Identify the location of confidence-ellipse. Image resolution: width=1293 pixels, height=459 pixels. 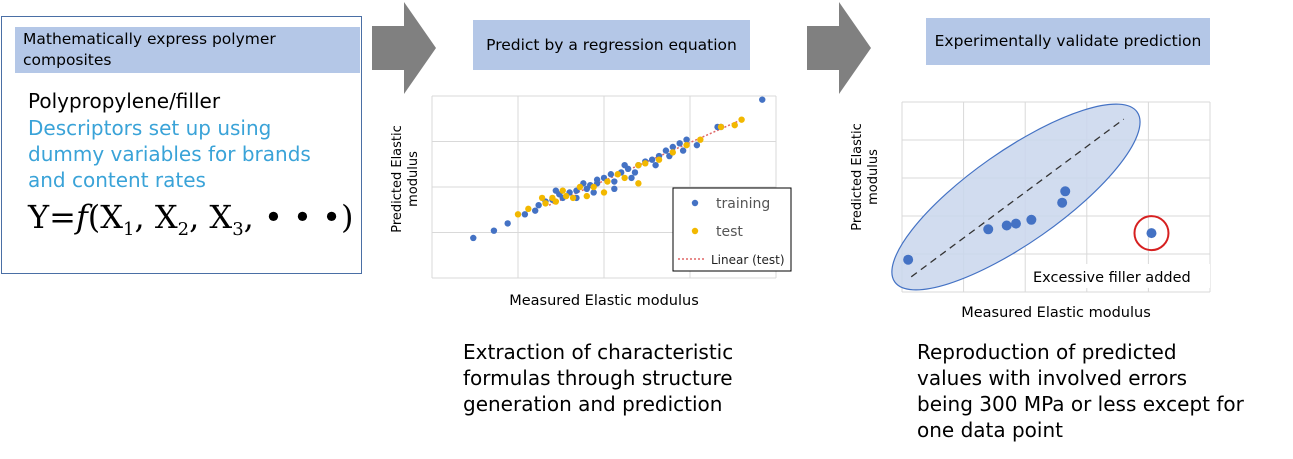
(1016, 197).